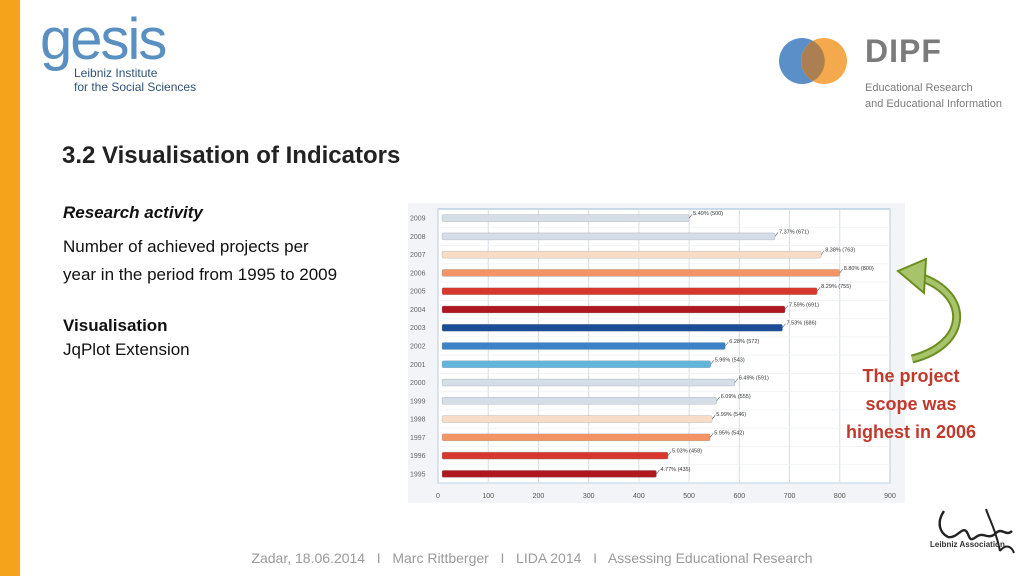  What do you see at coordinates (859, 269) in the screenshot?
I see `data-label: 8.80% (800)` at bounding box center [859, 269].